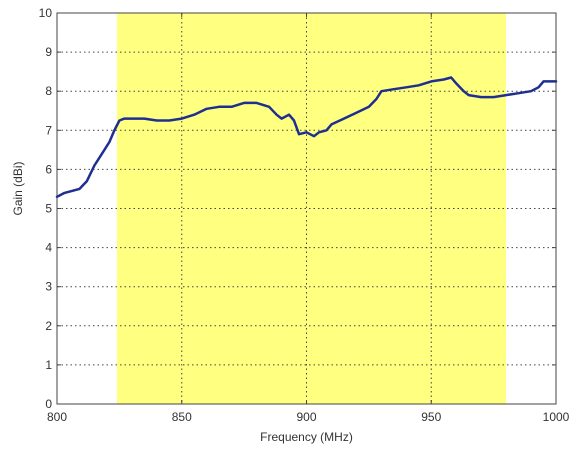 Image resolution: width=580 pixels, height=452 pixels. What do you see at coordinates (18, 188) in the screenshot?
I see `y-axis-label: Gain (dBi)` at bounding box center [18, 188].